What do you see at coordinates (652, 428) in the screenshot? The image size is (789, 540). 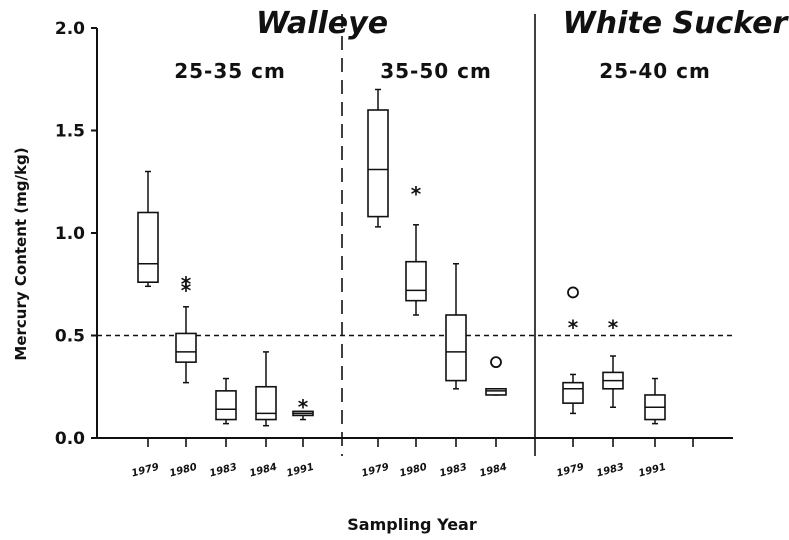 I see `box-1991: 1991` at bounding box center [652, 428].